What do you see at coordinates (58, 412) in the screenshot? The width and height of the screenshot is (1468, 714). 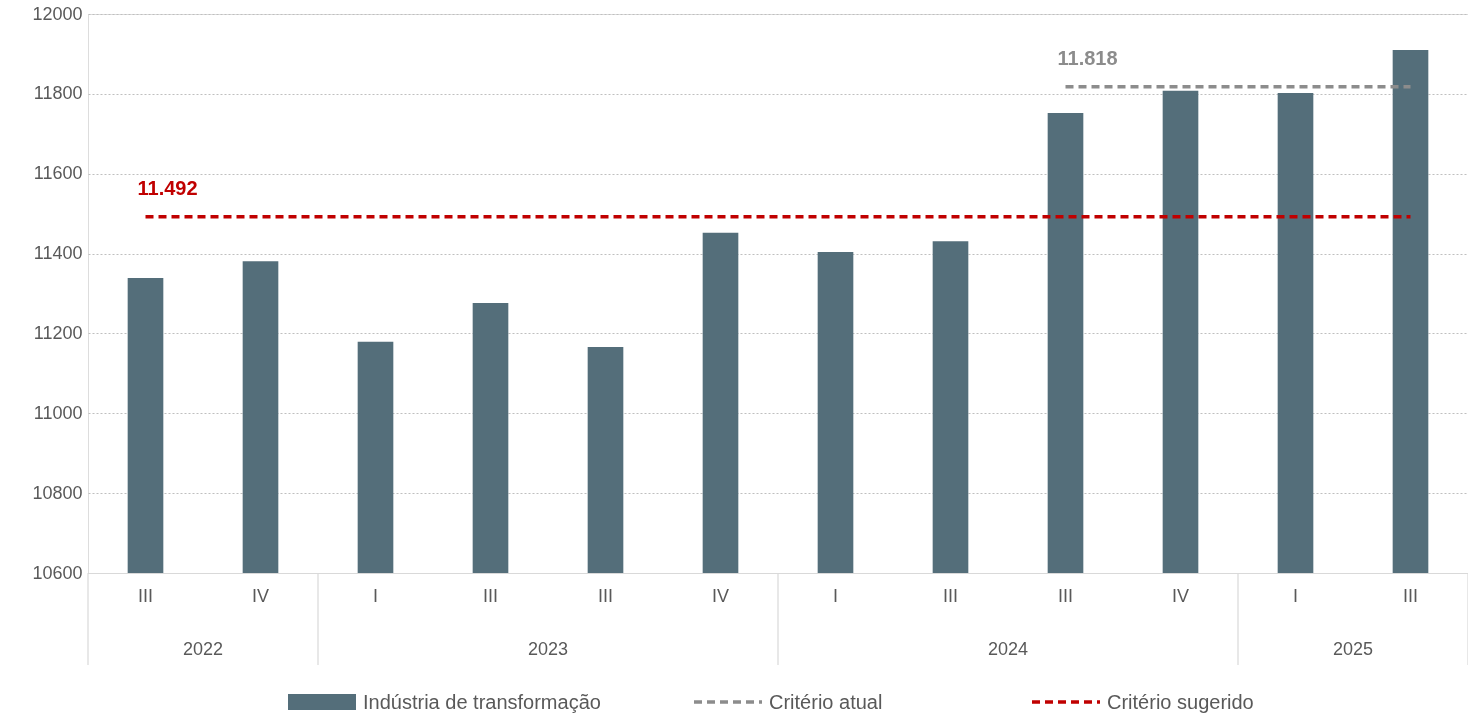 I see `y-tick-label: 11000` at bounding box center [58, 412].